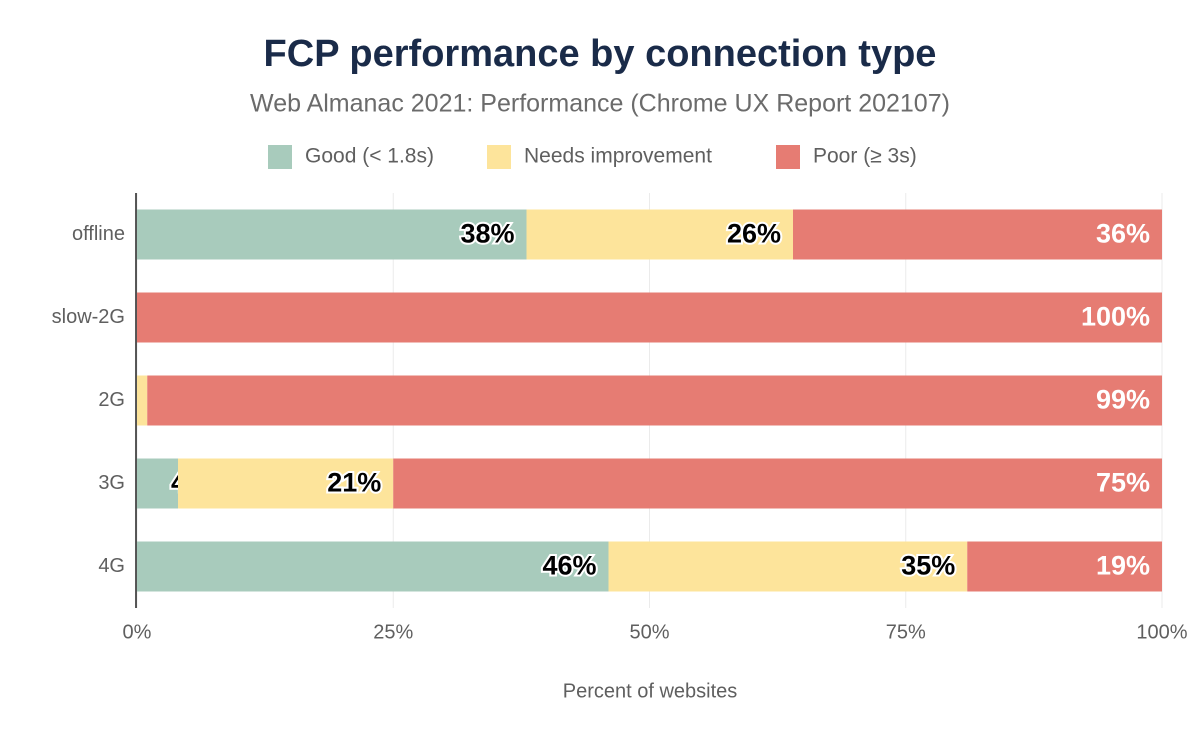  Describe the element at coordinates (354, 483) in the screenshot. I see `value-label: 21%` at that location.